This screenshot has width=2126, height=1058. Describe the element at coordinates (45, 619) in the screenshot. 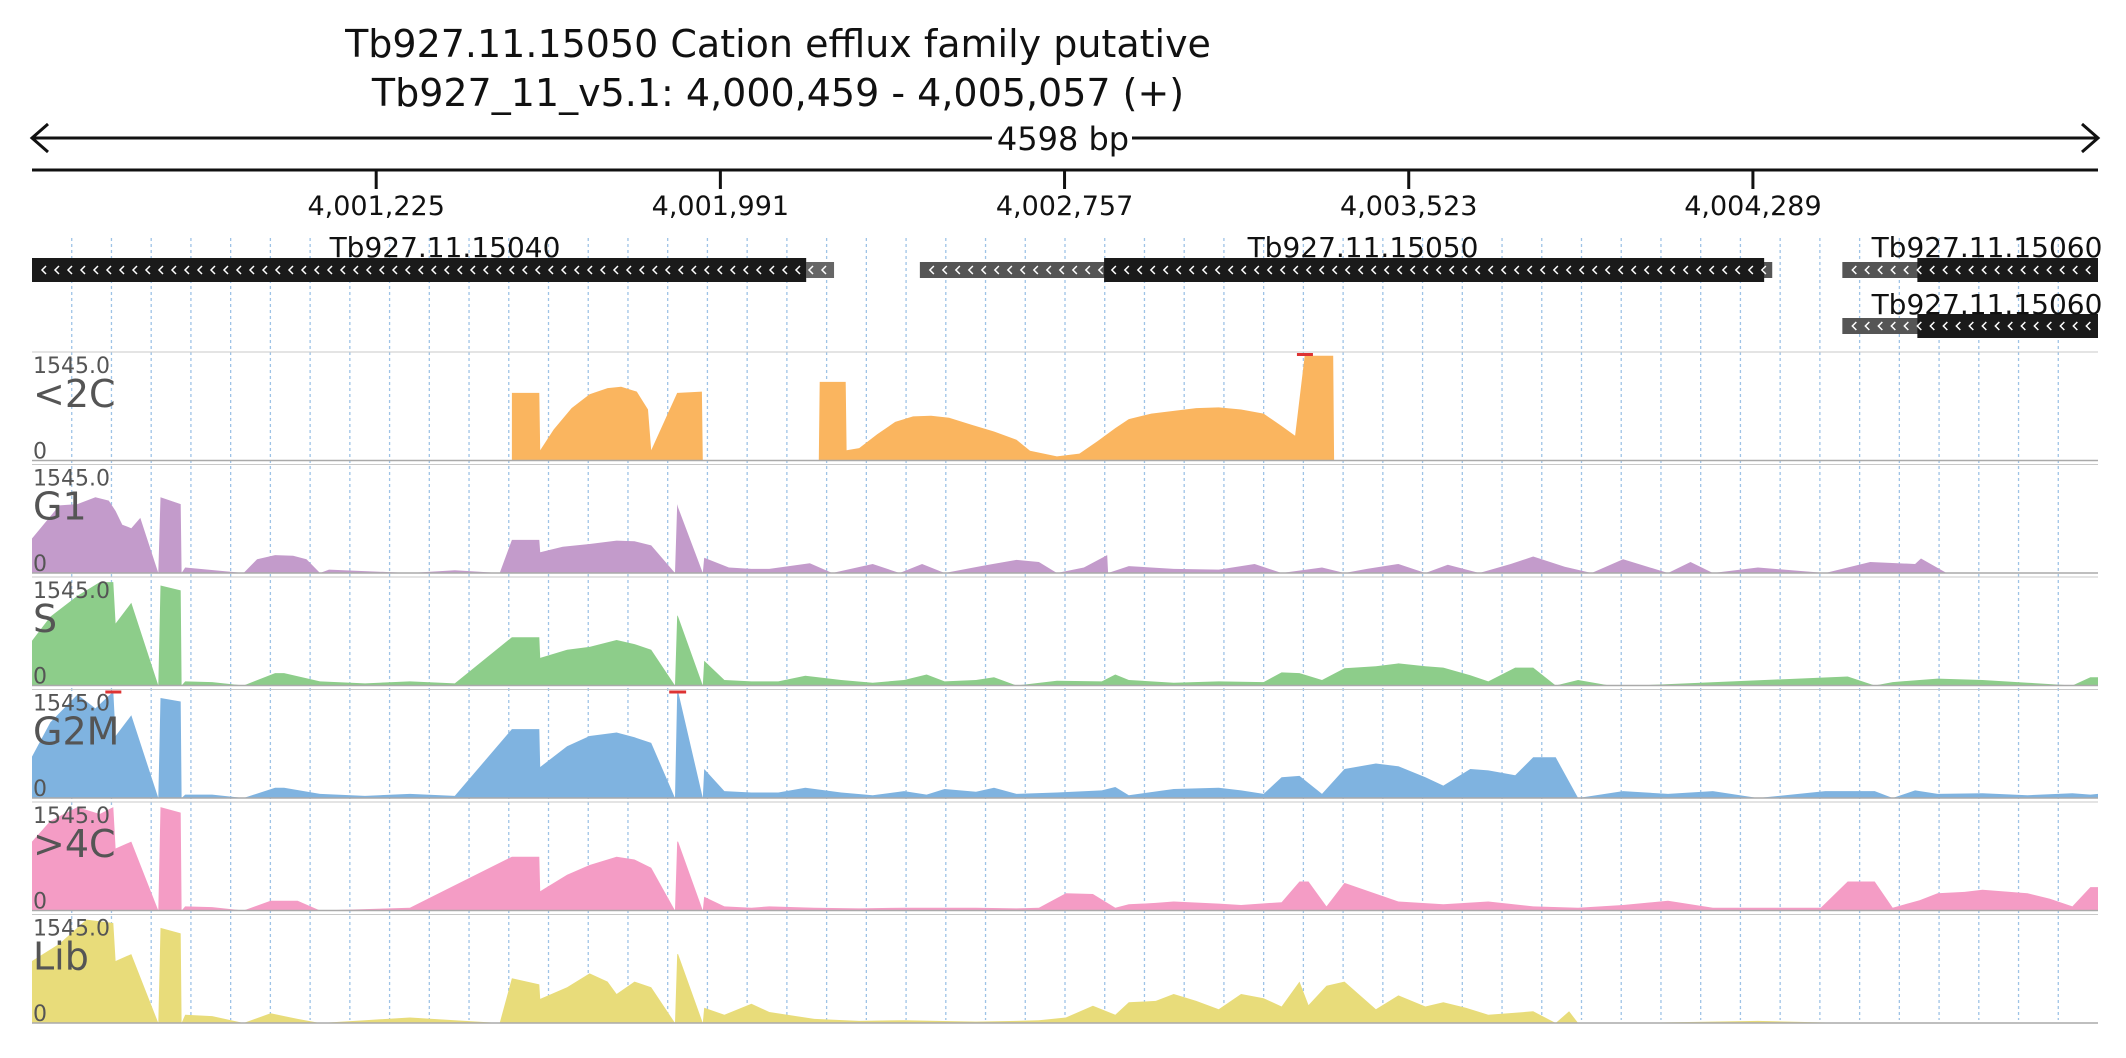

I see `track-name: S` at that location.